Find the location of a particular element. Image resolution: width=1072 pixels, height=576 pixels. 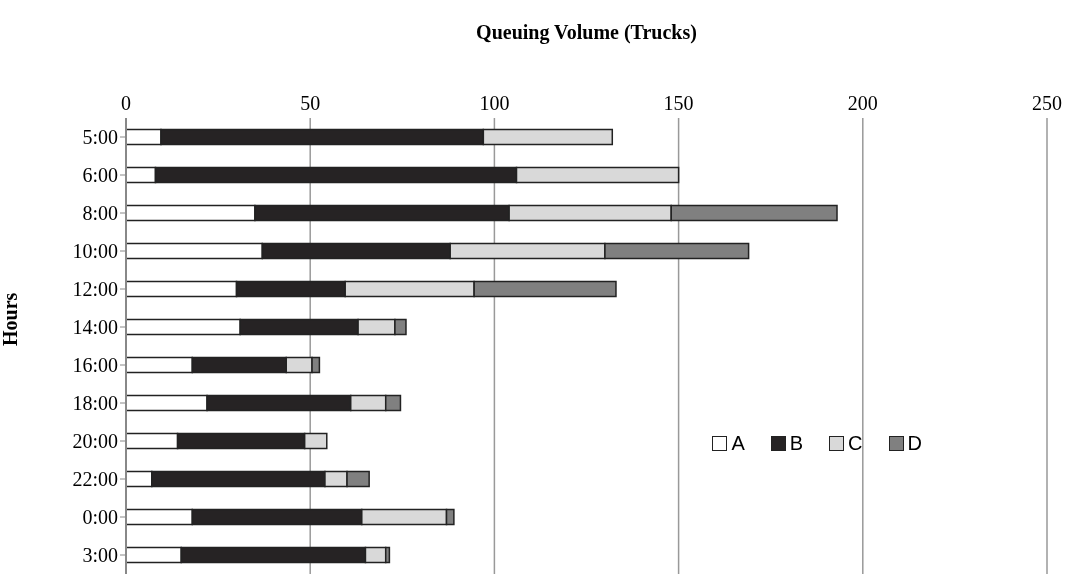

y-tick-label: 18:00 is located at coordinates (95, 403).